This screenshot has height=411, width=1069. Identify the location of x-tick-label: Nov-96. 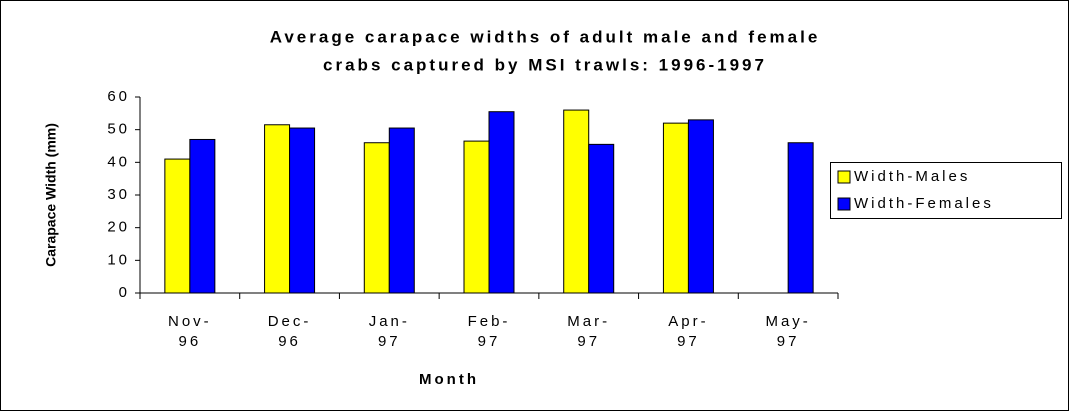
(190, 331).